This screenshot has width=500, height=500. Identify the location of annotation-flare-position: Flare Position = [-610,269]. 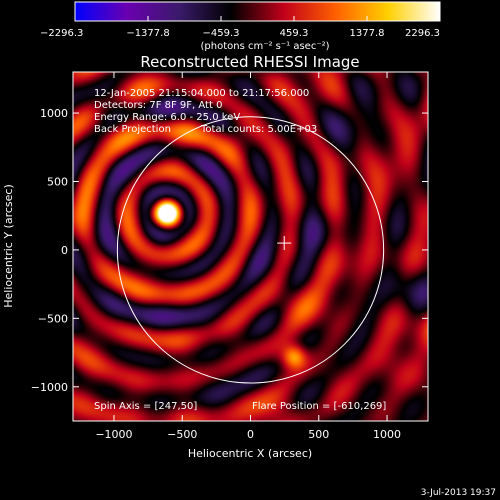
(319, 406).